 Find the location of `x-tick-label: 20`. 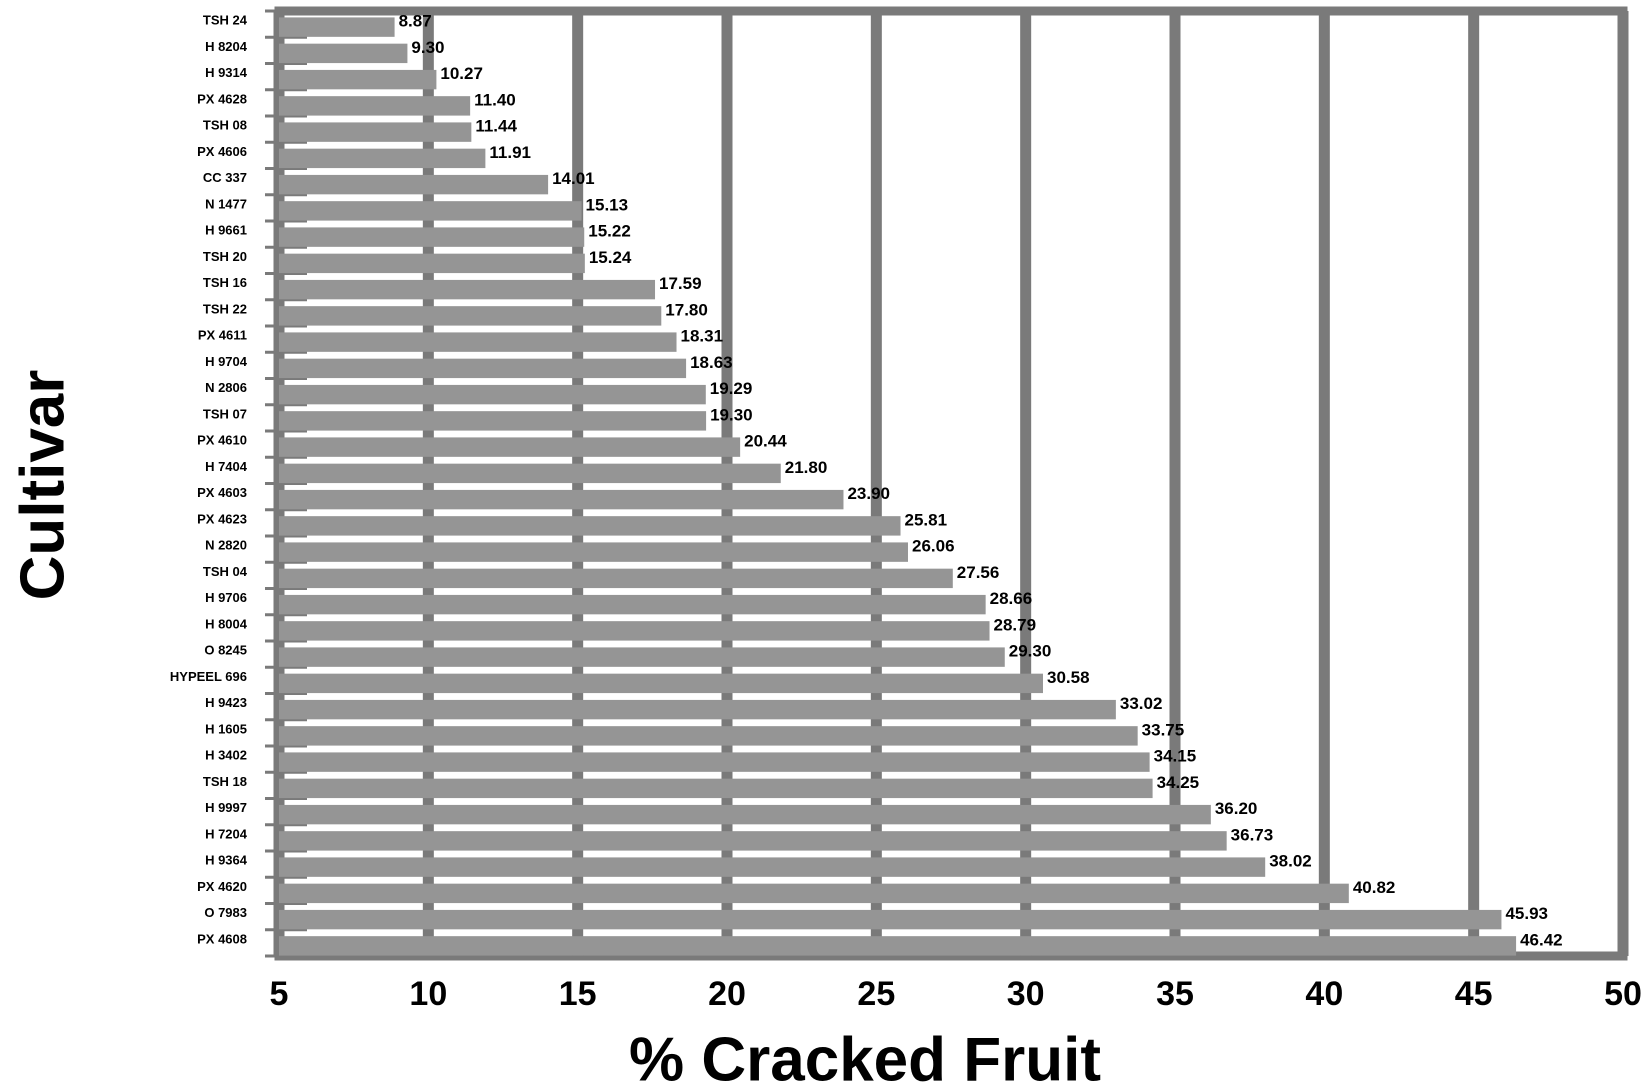

x-tick-label: 20 is located at coordinates (727, 994).